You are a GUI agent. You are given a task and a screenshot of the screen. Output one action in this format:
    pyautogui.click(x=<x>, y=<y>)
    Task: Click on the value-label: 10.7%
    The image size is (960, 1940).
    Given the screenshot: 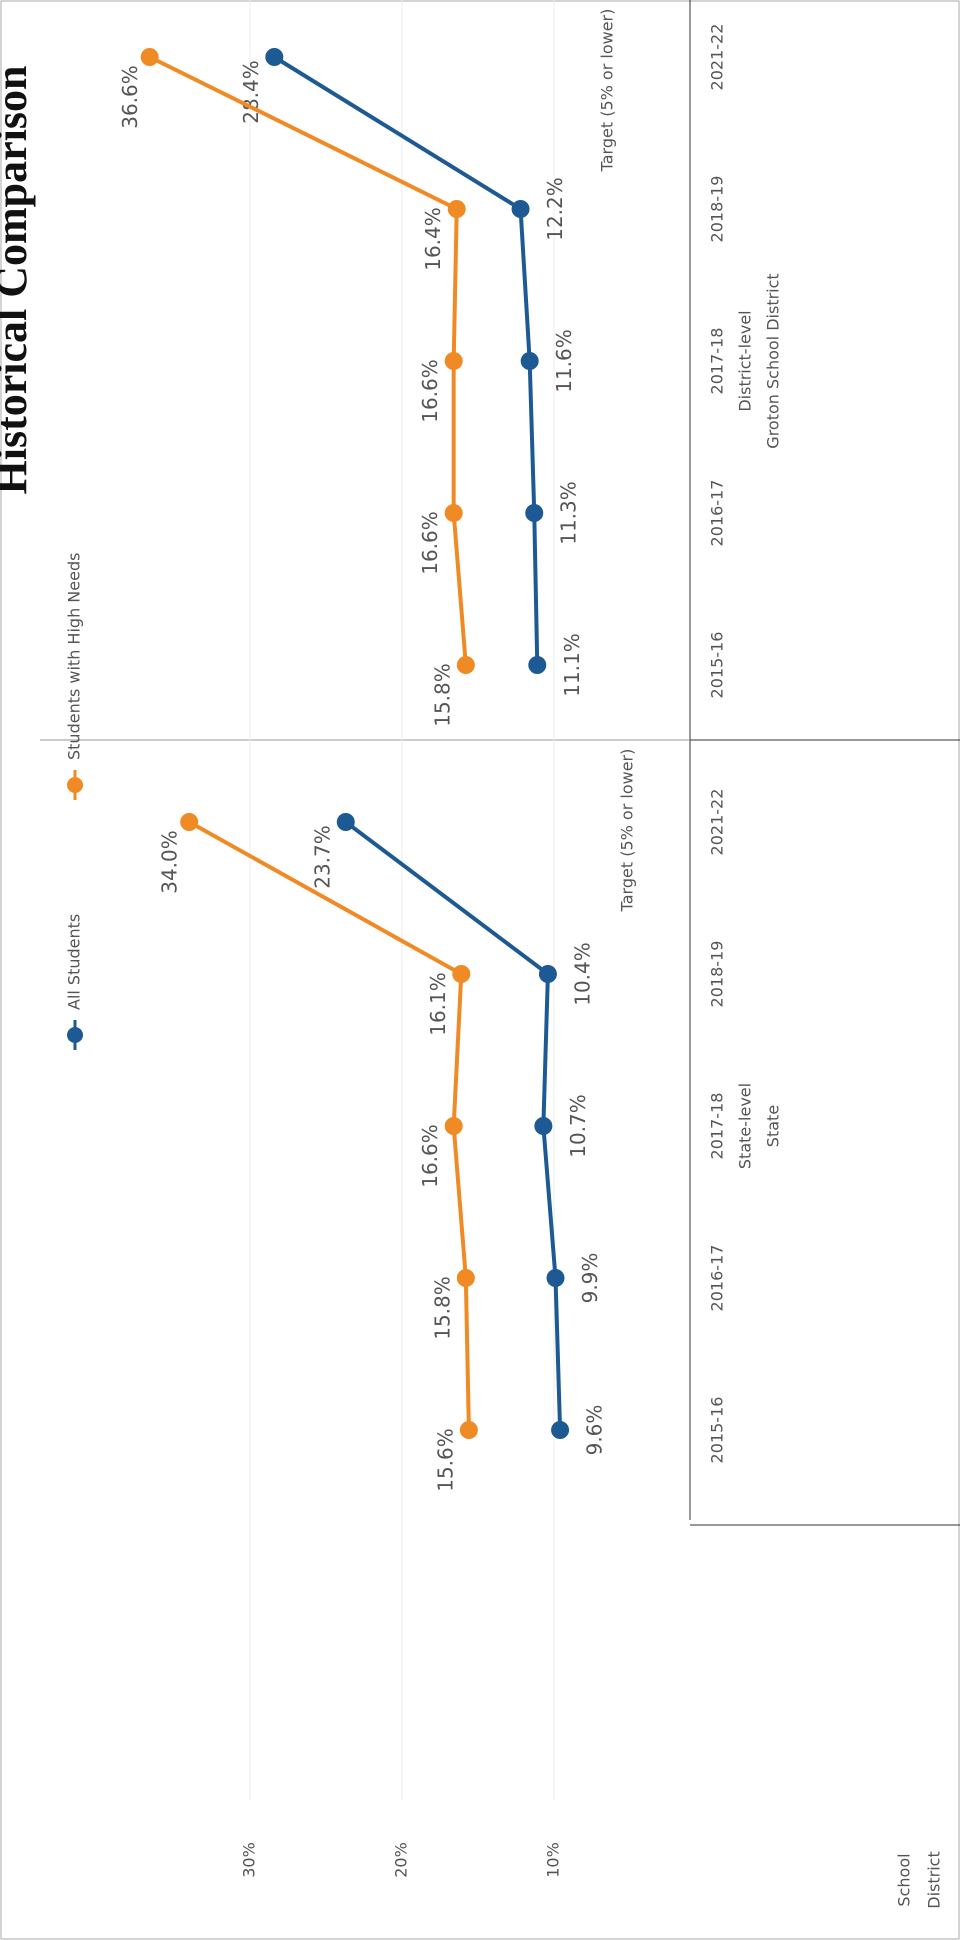 What is the action you would take?
    pyautogui.click(x=578, y=1126)
    